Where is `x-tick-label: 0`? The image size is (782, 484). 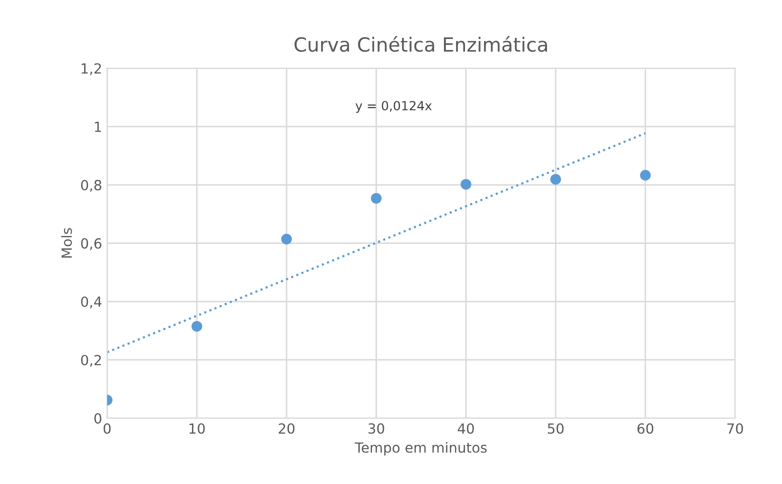
x-tick-label: 0 is located at coordinates (107, 428).